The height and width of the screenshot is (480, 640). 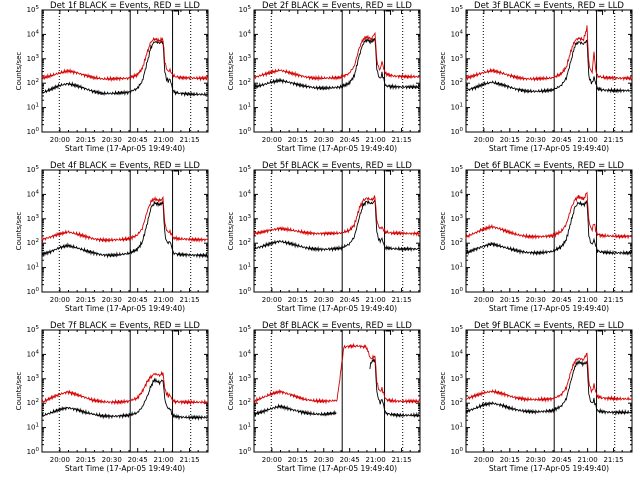 I want to click on chart-title: Det 1f BLACK = Events, RED = LLD, so click(x=125, y=6).